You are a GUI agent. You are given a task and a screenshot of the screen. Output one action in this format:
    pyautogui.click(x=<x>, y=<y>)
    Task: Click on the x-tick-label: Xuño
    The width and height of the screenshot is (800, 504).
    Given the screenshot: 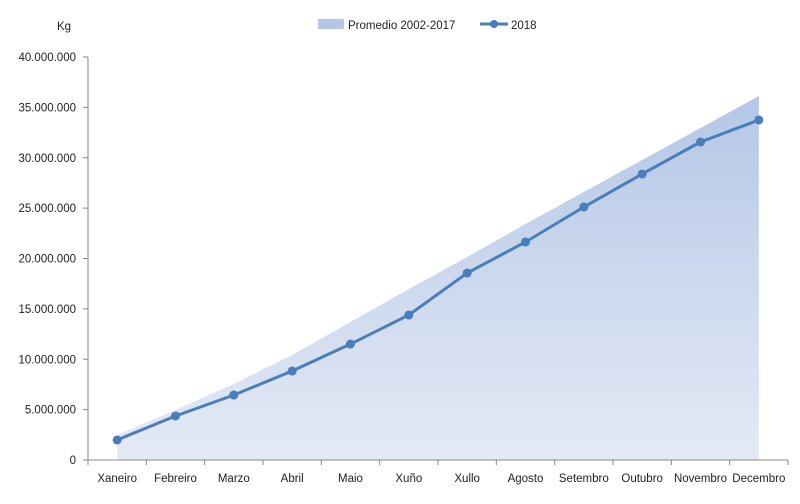 What is the action you would take?
    pyautogui.click(x=408, y=479)
    